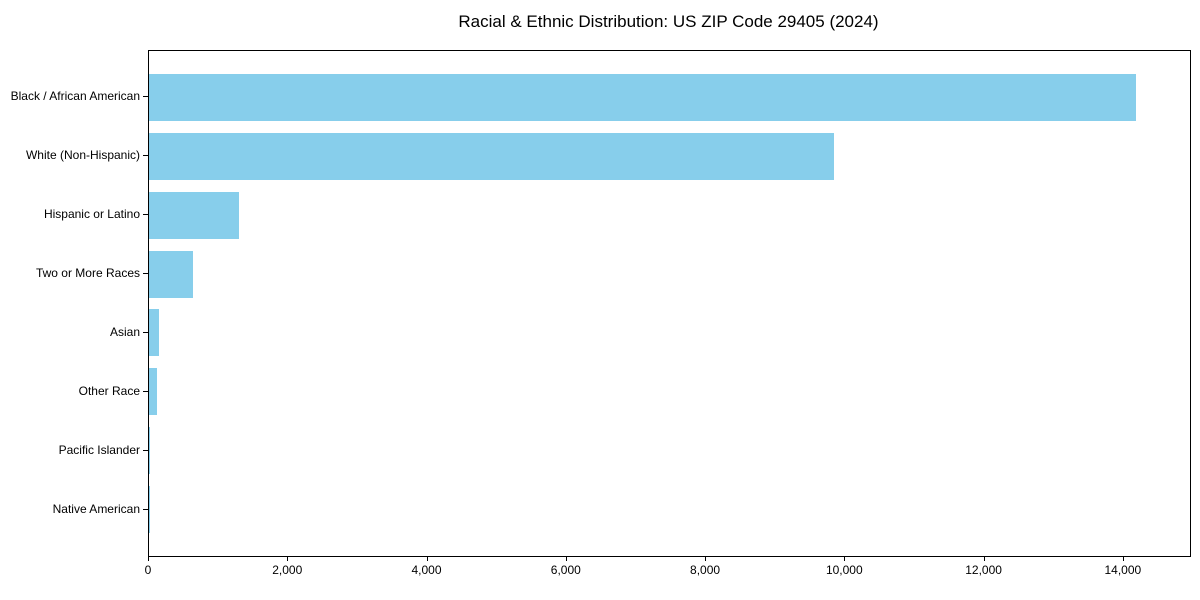  I want to click on y-tick-label-native-american: Native American, so click(96, 508).